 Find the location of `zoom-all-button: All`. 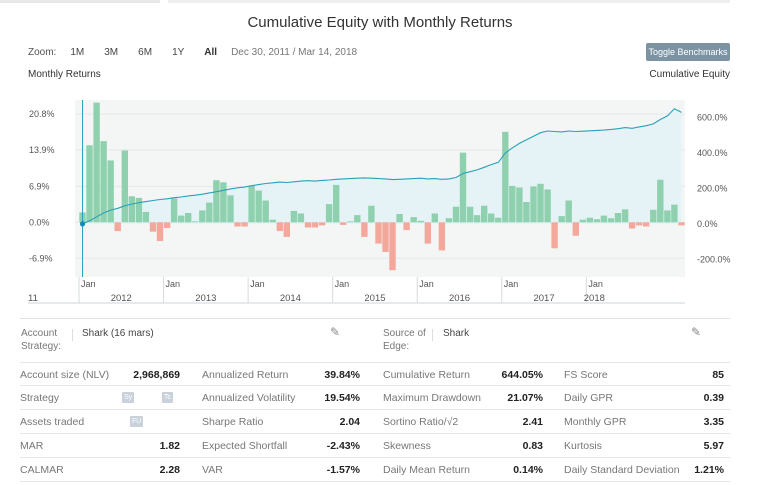

zoom-all-button: All is located at coordinates (211, 52).